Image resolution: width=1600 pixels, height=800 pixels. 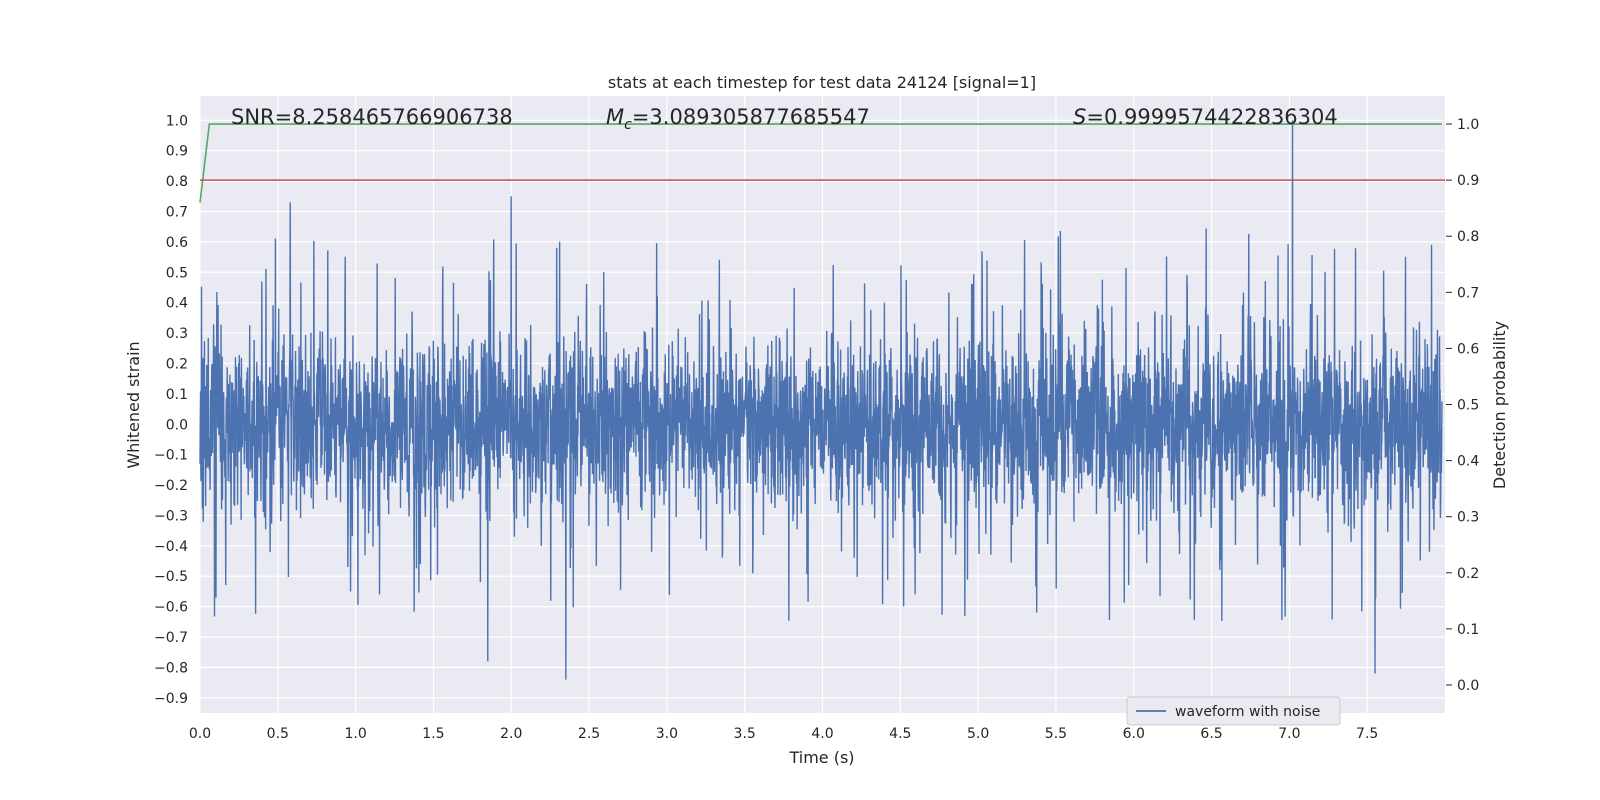 What do you see at coordinates (171, 516) in the screenshot?
I see `y-tick-label: −0.3` at bounding box center [171, 516].